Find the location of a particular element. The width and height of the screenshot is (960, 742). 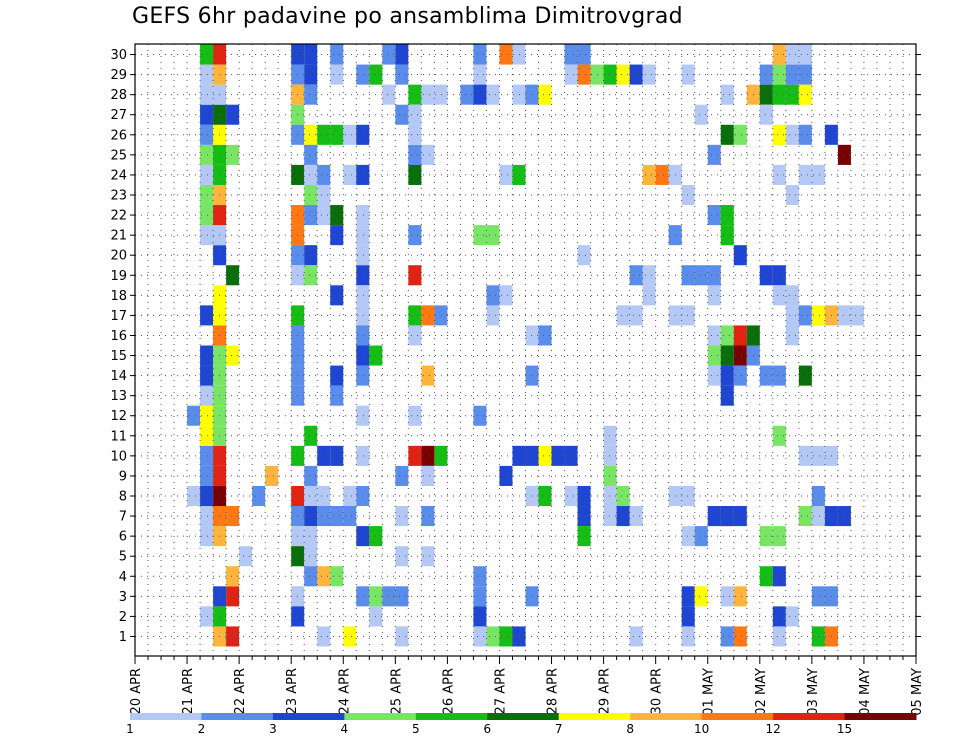

y-tick-label: 8 is located at coordinates (123, 497).